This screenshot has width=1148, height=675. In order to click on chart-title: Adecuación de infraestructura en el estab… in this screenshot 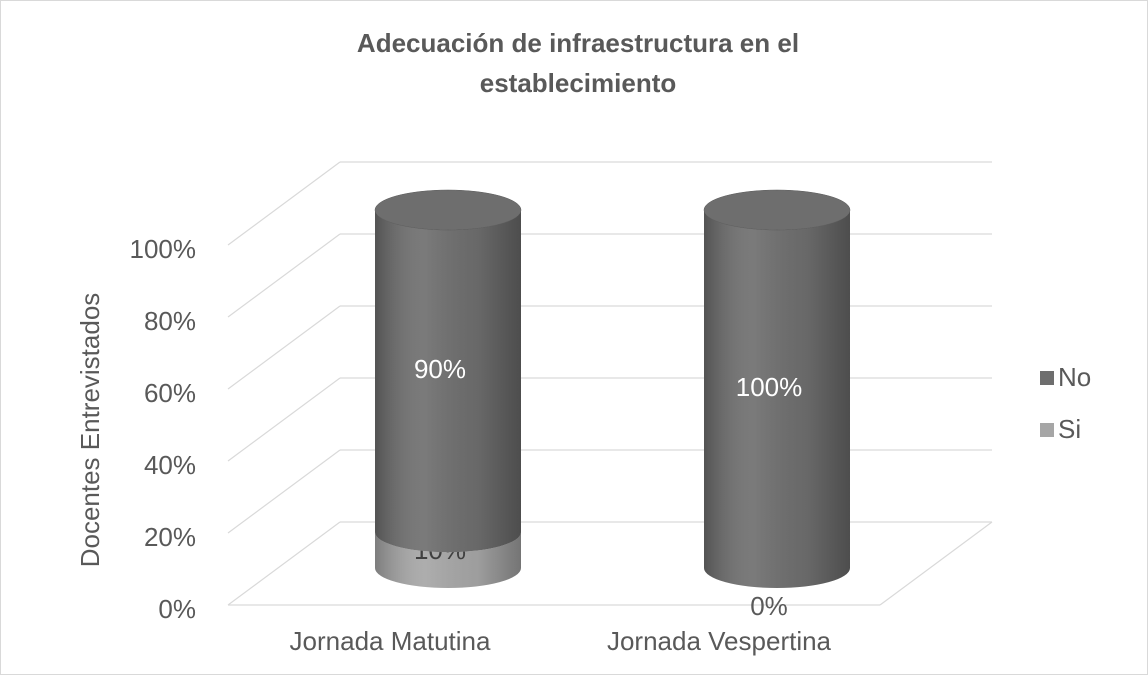, I will do `click(578, 63)`.